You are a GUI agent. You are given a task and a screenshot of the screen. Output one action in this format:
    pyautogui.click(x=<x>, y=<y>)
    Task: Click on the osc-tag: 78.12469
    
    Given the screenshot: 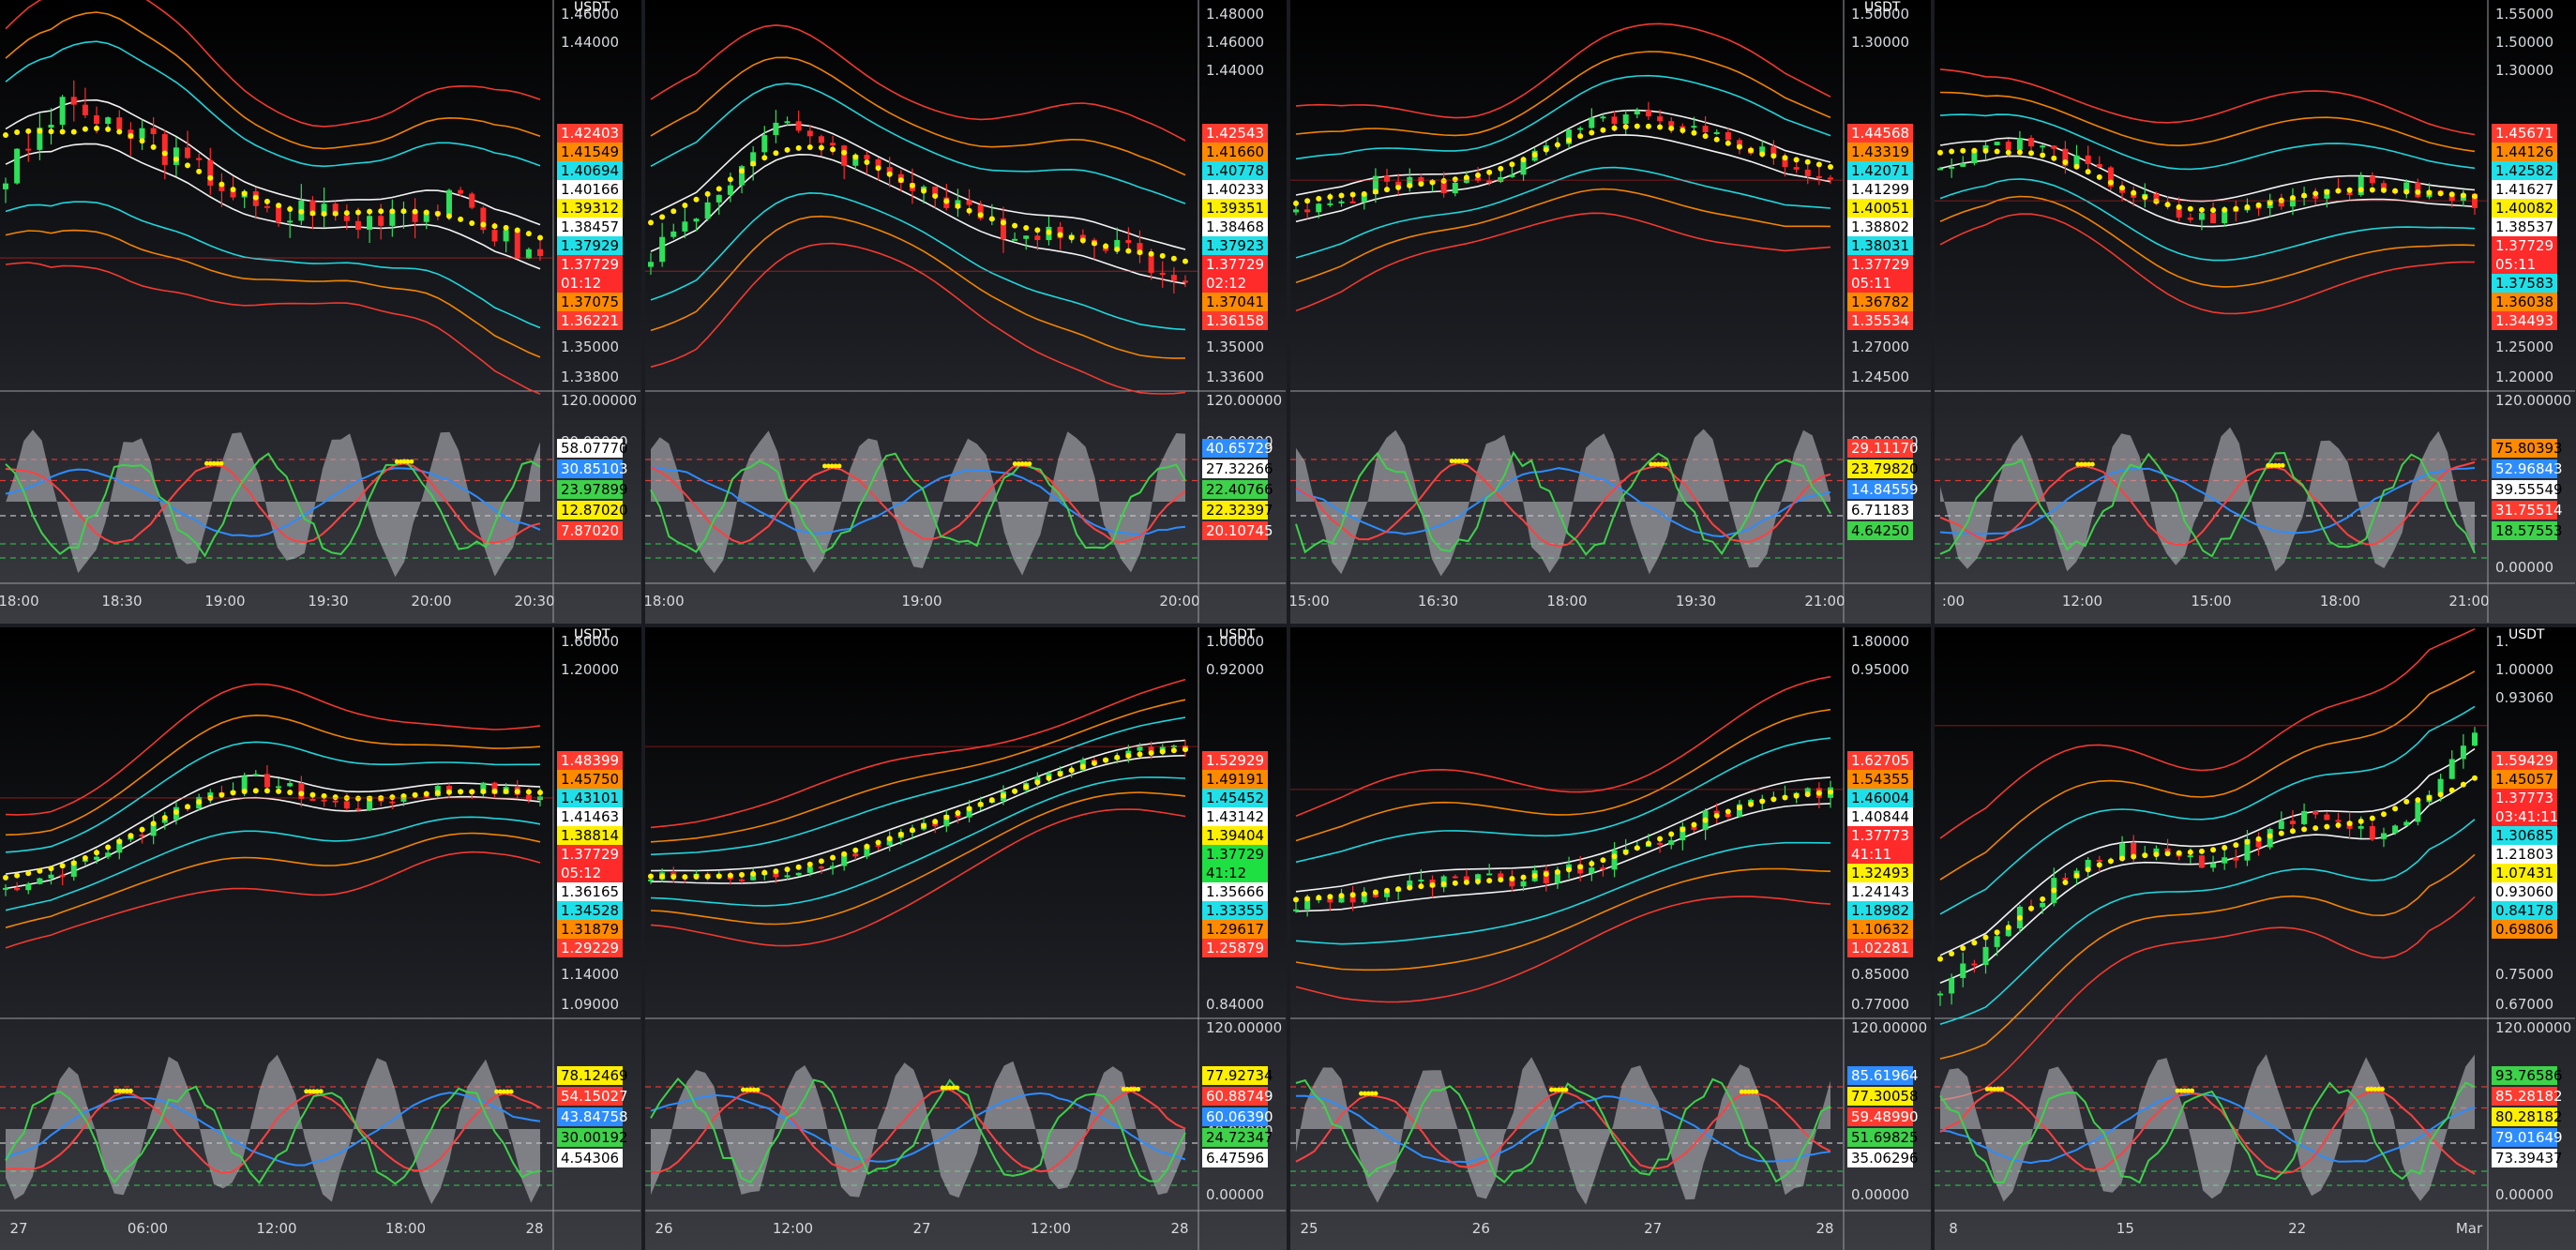 What is the action you would take?
    pyautogui.click(x=592, y=1075)
    